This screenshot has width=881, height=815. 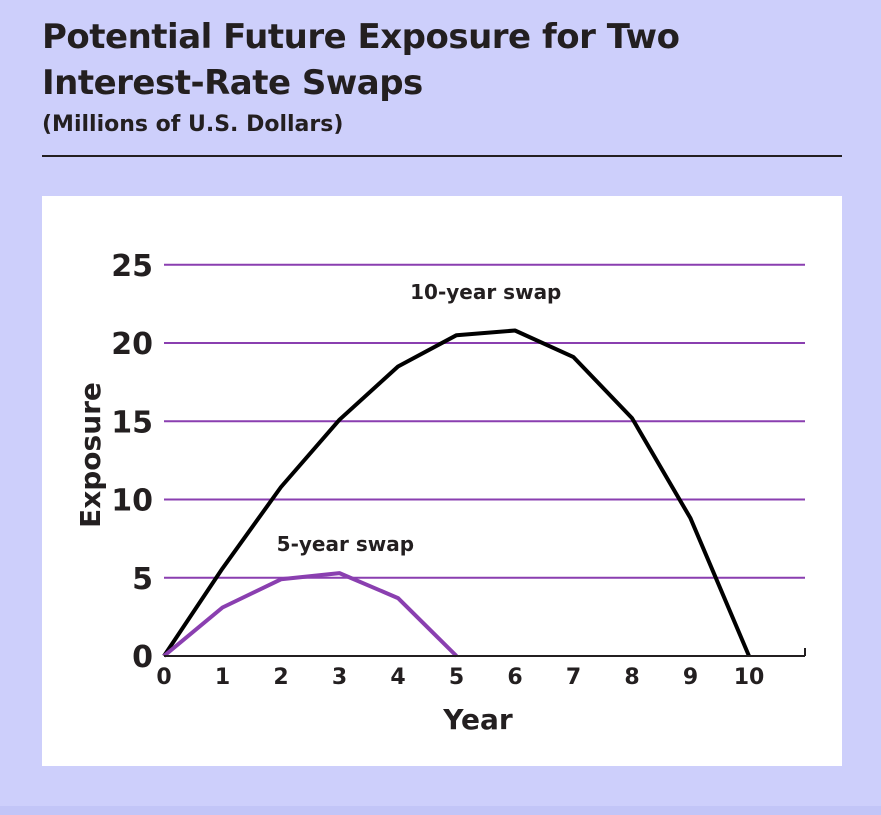 I want to click on annotation-5-year-swap: 5-year swap, so click(x=345, y=544).